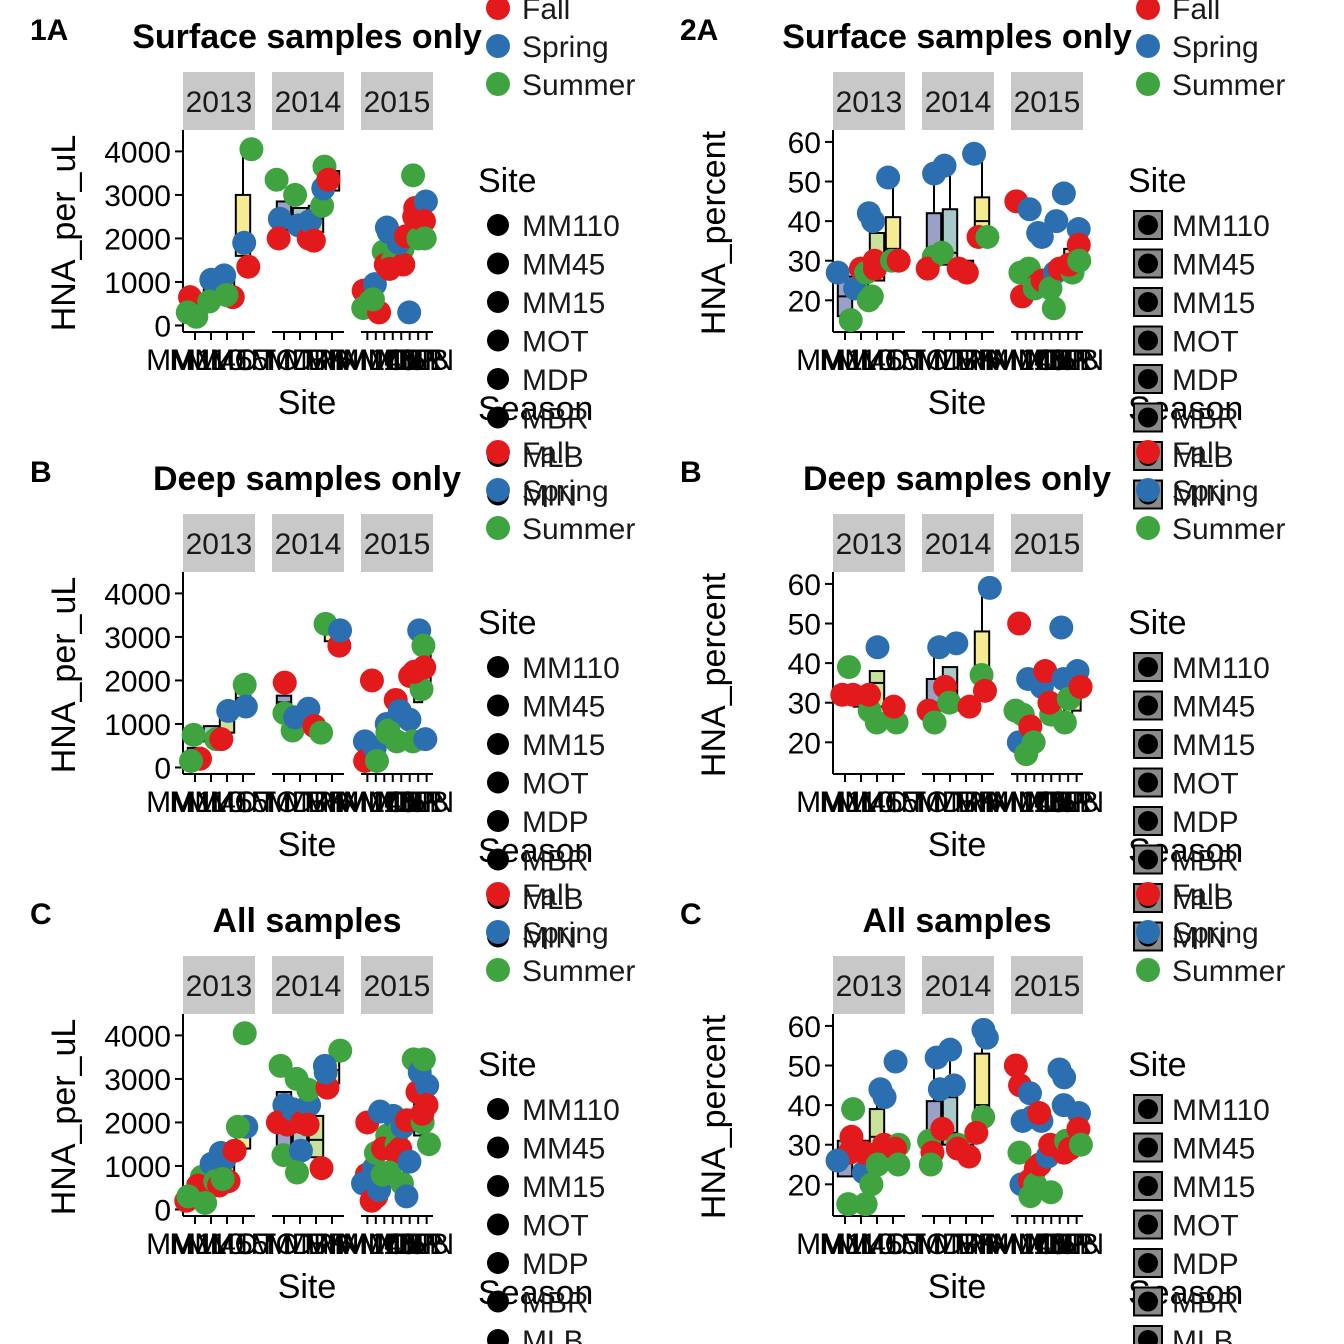 The width and height of the screenshot is (1344, 1344). Describe the element at coordinates (307, 479) in the screenshot. I see `panel-title: Deep samples only` at that location.